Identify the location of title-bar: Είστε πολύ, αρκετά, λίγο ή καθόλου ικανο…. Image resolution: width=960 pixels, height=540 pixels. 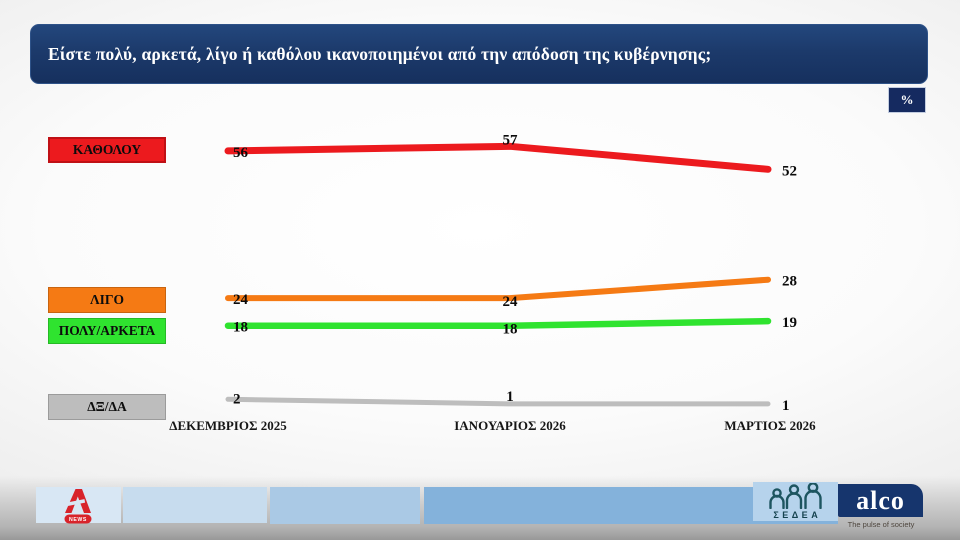
(479, 54).